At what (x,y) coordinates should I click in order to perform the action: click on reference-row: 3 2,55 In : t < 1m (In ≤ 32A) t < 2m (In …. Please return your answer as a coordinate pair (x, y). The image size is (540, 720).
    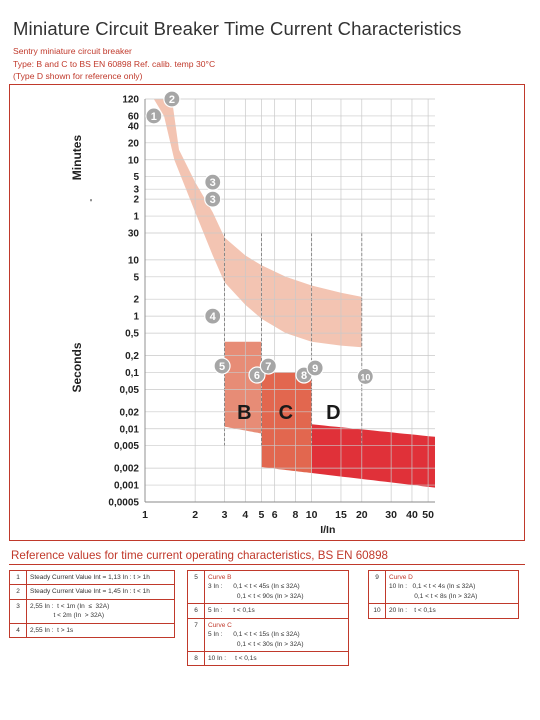
    Looking at the image, I should click on (92, 611).